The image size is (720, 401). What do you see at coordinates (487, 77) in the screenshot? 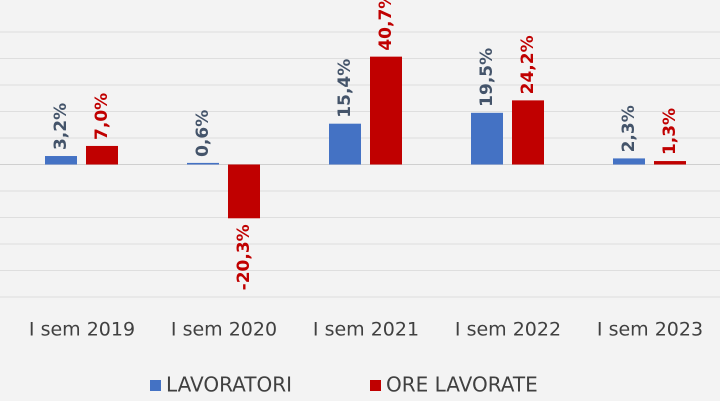
I see `value-label: 19,5%` at bounding box center [487, 77].